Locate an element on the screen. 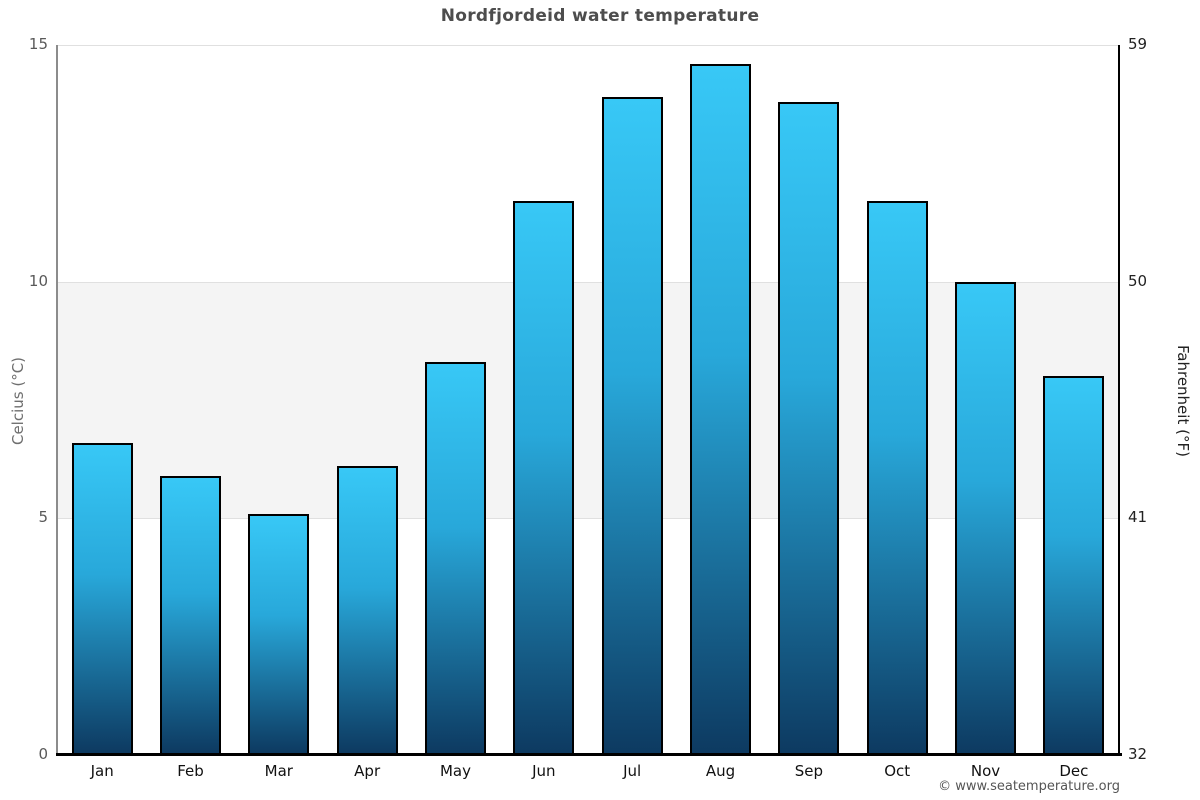 This screenshot has width=1200, height=800. bar-nov is located at coordinates (985, 518).